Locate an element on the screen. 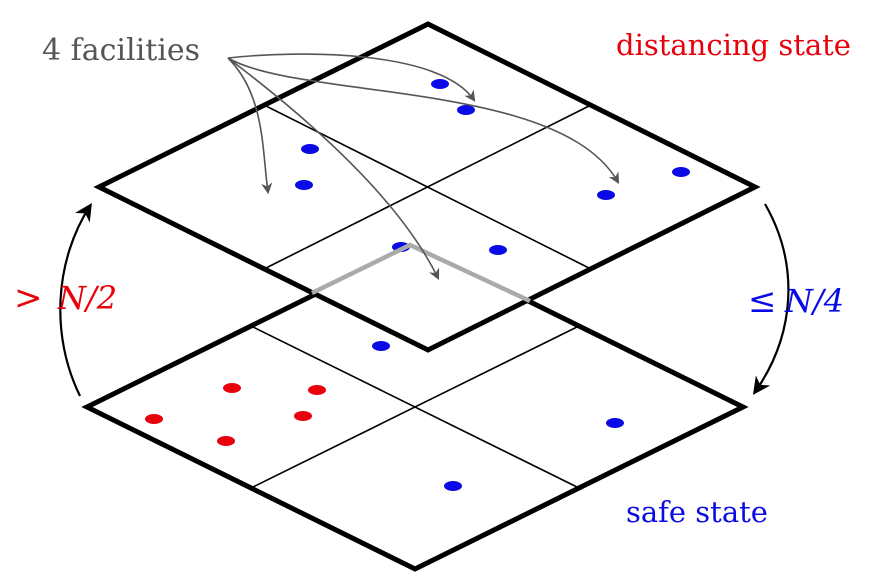  up-condition-value: N/2 is located at coordinates (87, 298).